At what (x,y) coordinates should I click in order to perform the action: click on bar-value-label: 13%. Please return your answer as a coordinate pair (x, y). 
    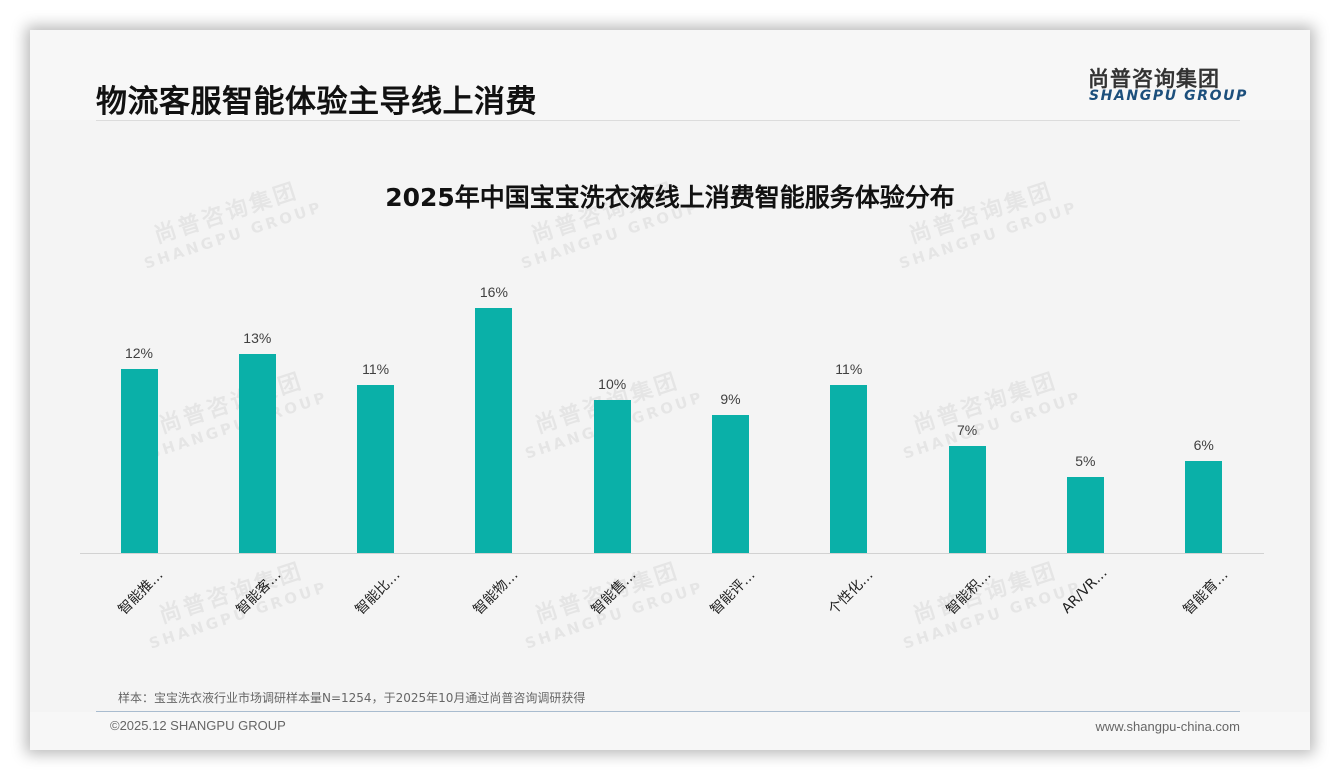
    Looking at the image, I should click on (257, 338).